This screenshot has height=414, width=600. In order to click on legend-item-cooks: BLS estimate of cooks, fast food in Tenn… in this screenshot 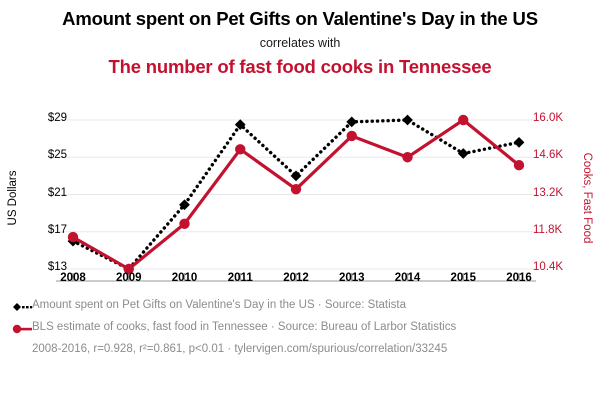, I will do `click(300, 328)`.